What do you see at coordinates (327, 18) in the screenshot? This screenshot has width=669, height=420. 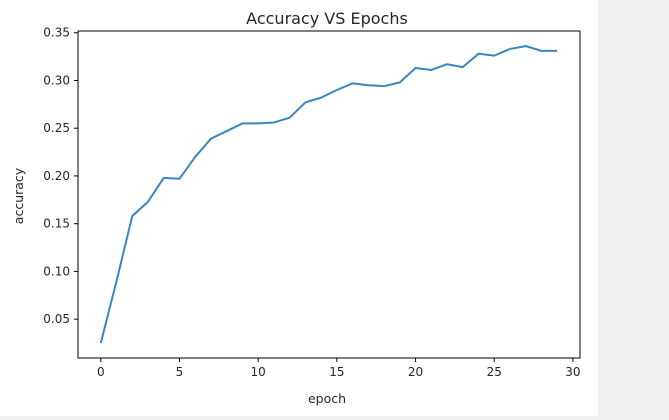 I see `chart-title: Accuracy VS Epochs` at bounding box center [327, 18].